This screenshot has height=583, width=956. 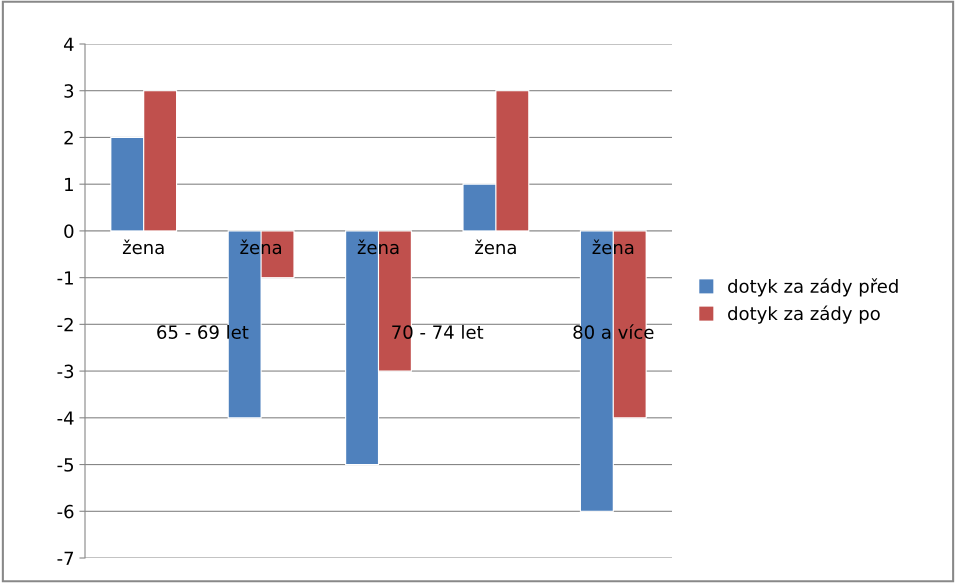 What do you see at coordinates (65, 418) in the screenshot?
I see `y-tick-label: -4` at bounding box center [65, 418].